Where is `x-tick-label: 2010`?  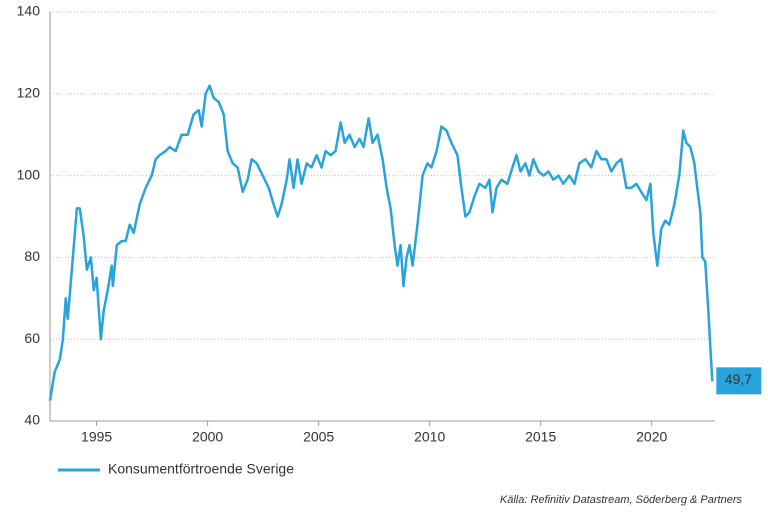
x-tick-label: 2010 is located at coordinates (429, 437).